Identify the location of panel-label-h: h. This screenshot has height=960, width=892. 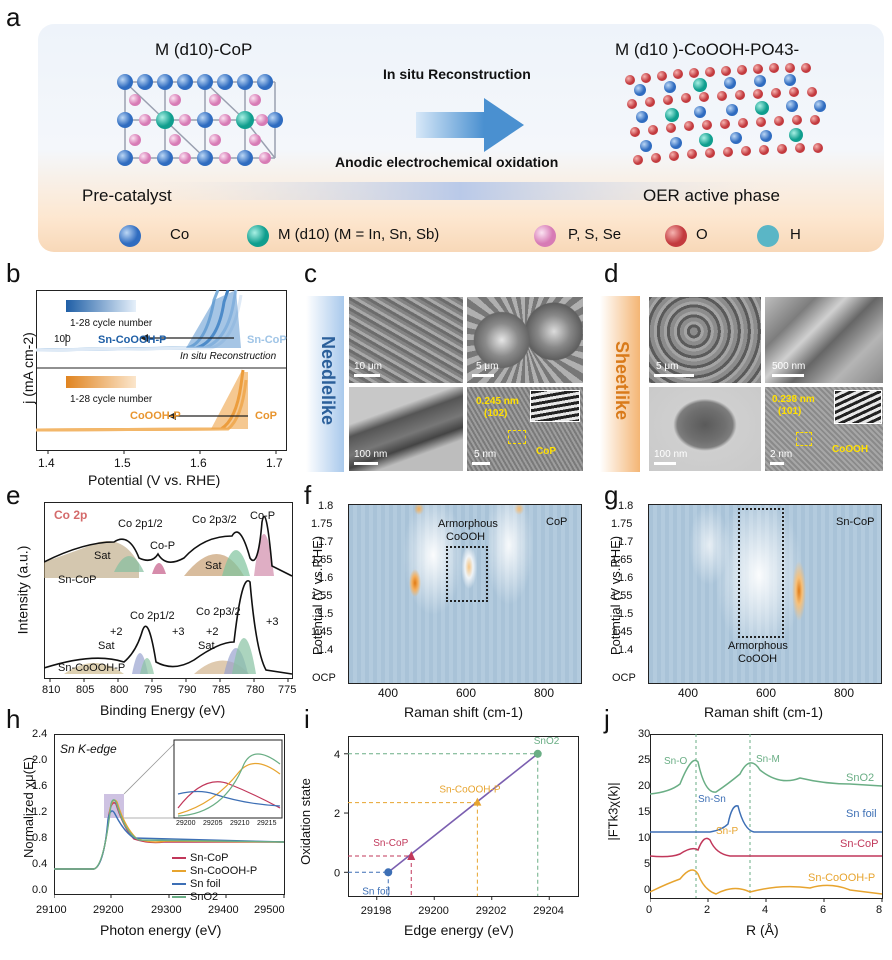
(13, 719).